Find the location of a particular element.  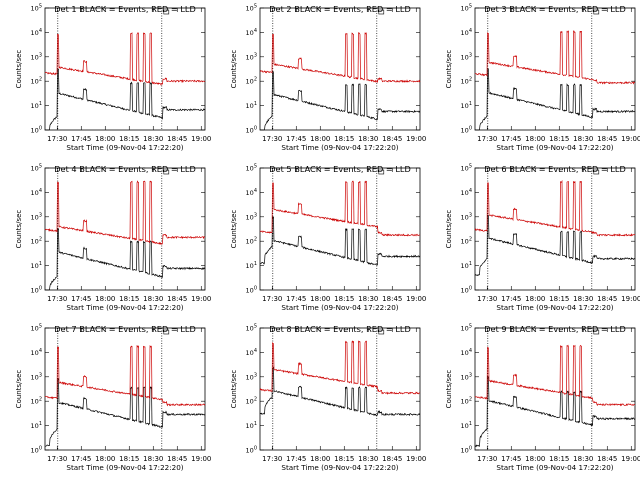

panel-title: Det 4 BLACK = Events, RED = LLD is located at coordinates (125, 169).